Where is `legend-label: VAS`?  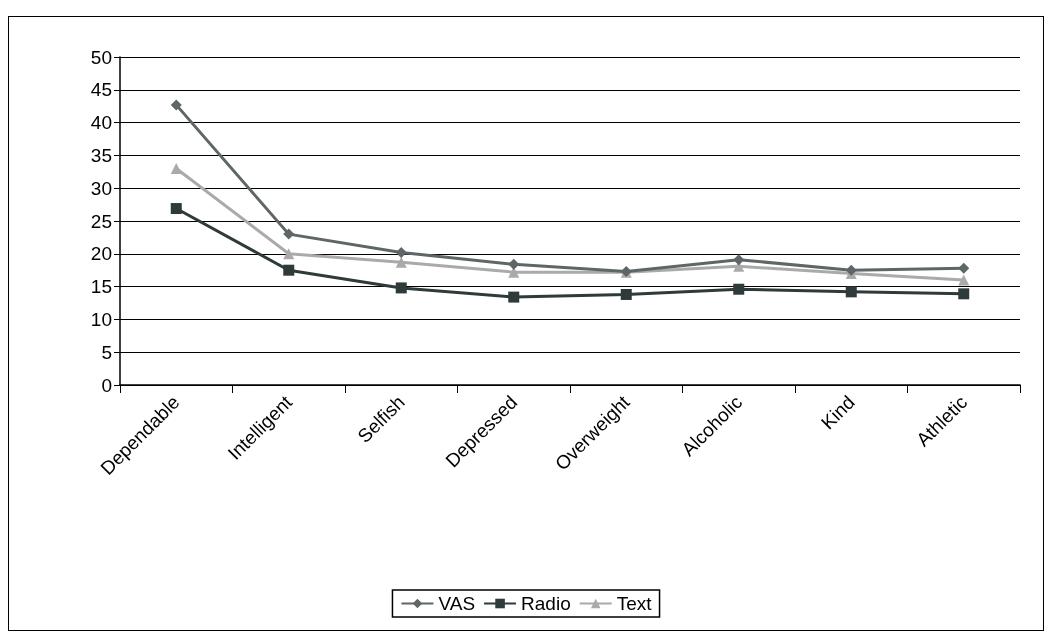 legend-label: VAS is located at coordinates (457, 603).